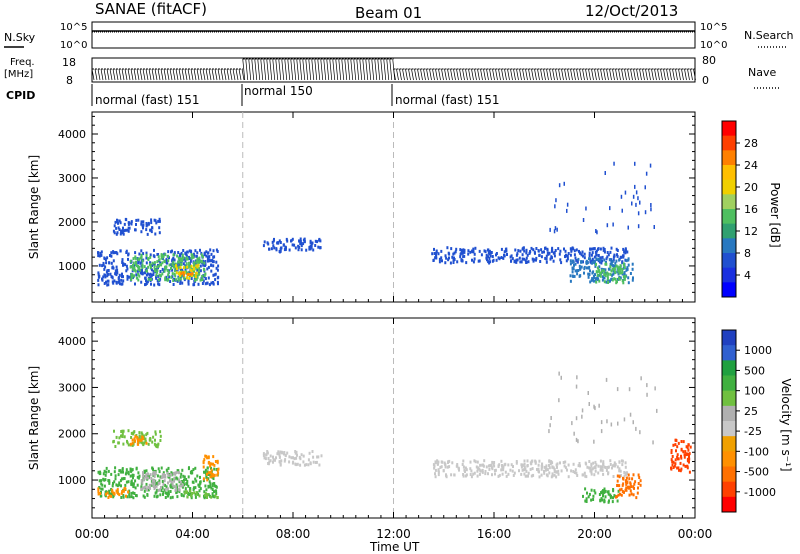  Describe the element at coordinates (709, 60) in the screenshot. I see `nave-tick-top: 80` at that location.